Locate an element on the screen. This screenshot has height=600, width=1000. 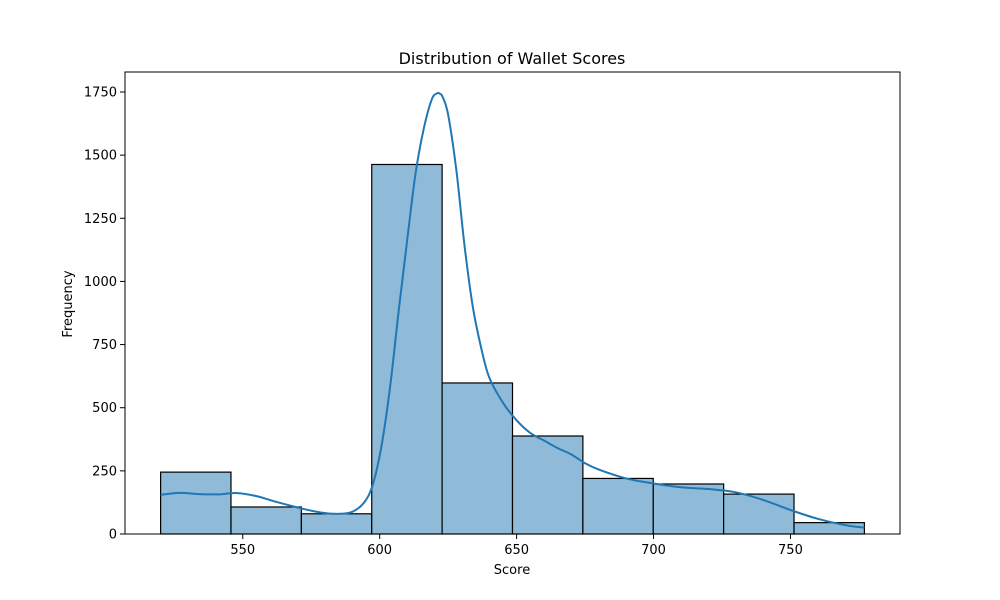
x-axis-label: Score is located at coordinates (512, 570).